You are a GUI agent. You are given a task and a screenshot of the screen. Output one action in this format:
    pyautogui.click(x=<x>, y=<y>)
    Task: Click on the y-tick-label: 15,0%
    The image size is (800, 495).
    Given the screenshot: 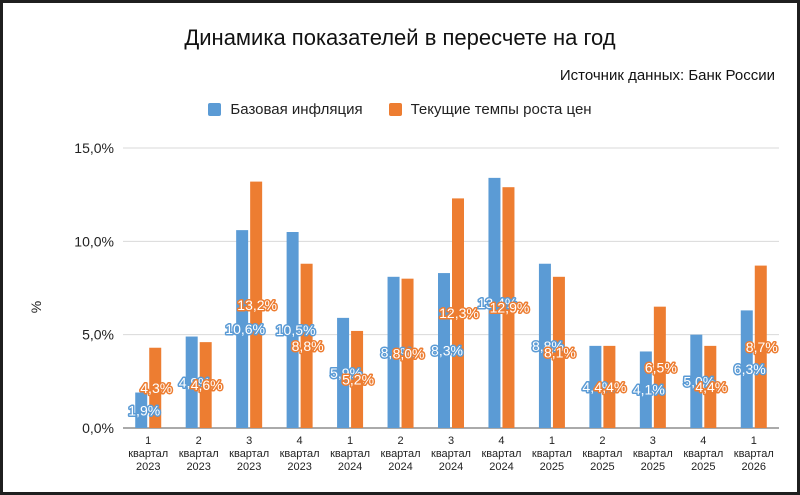 What is the action you would take?
    pyautogui.click(x=94, y=148)
    